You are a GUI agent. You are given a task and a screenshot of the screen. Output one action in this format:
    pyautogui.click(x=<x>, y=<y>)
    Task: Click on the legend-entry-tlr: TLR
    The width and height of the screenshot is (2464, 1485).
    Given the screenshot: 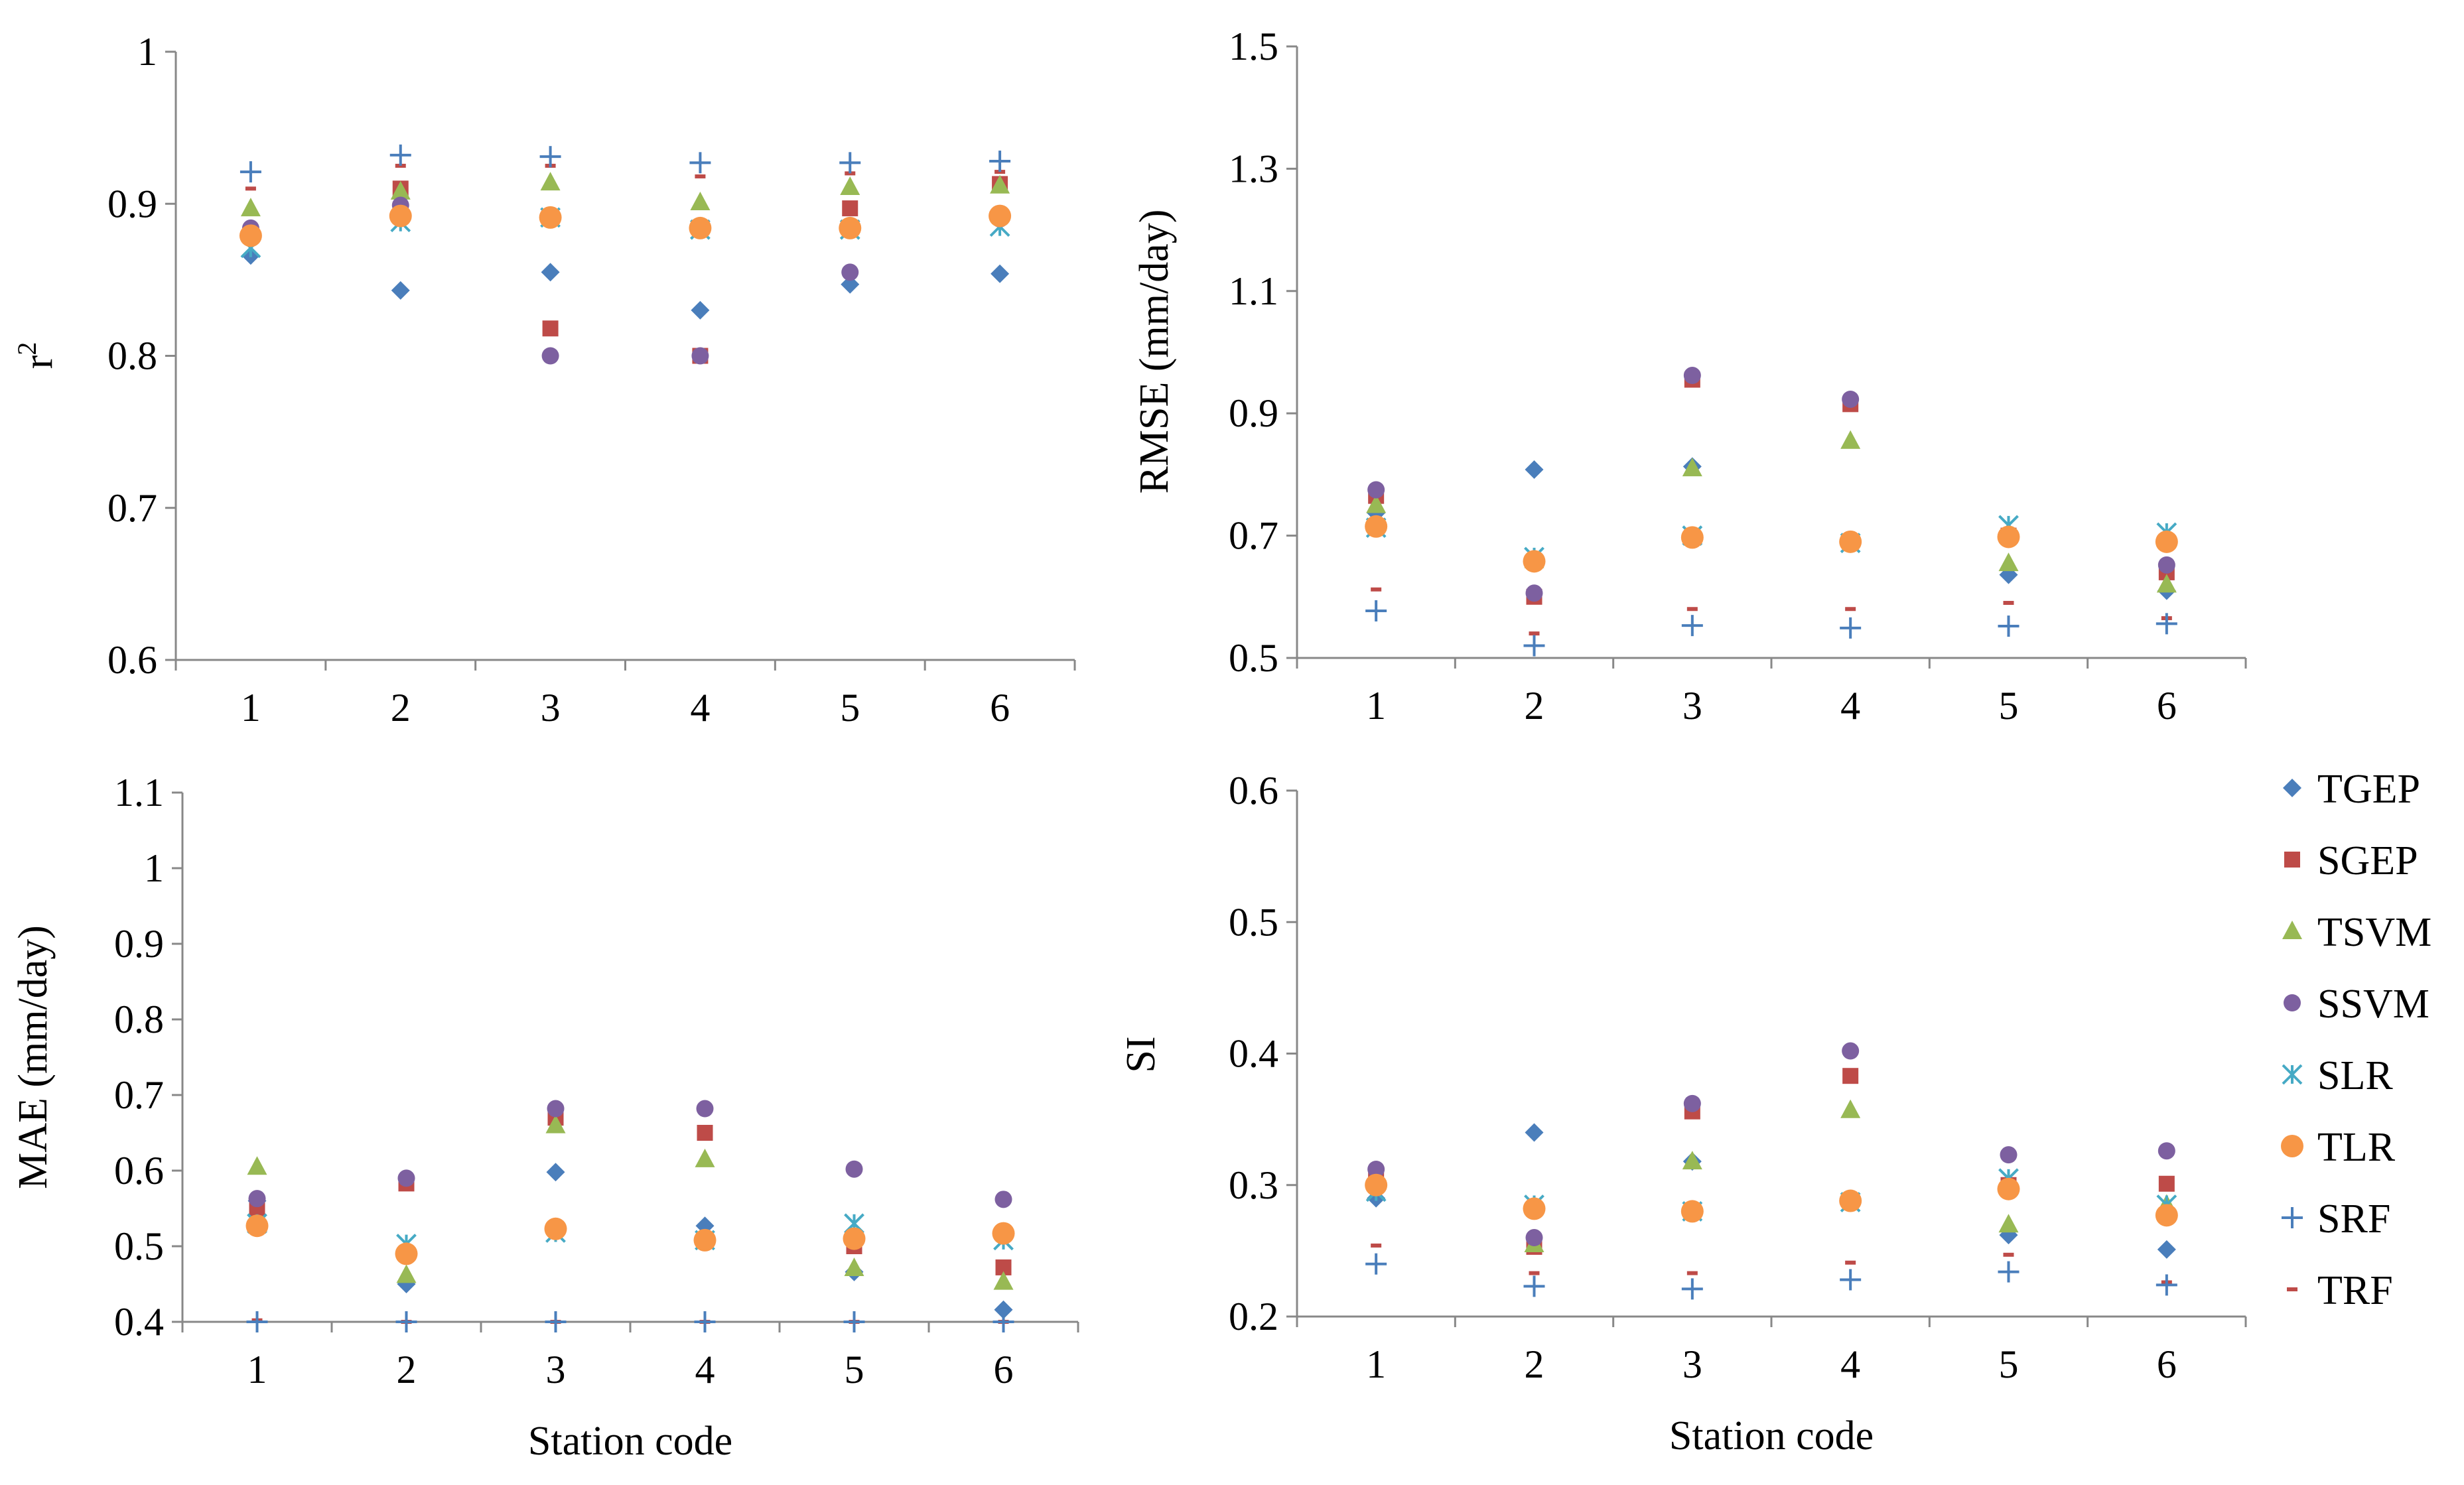 What is the action you would take?
    pyautogui.click(x=2338, y=1148)
    